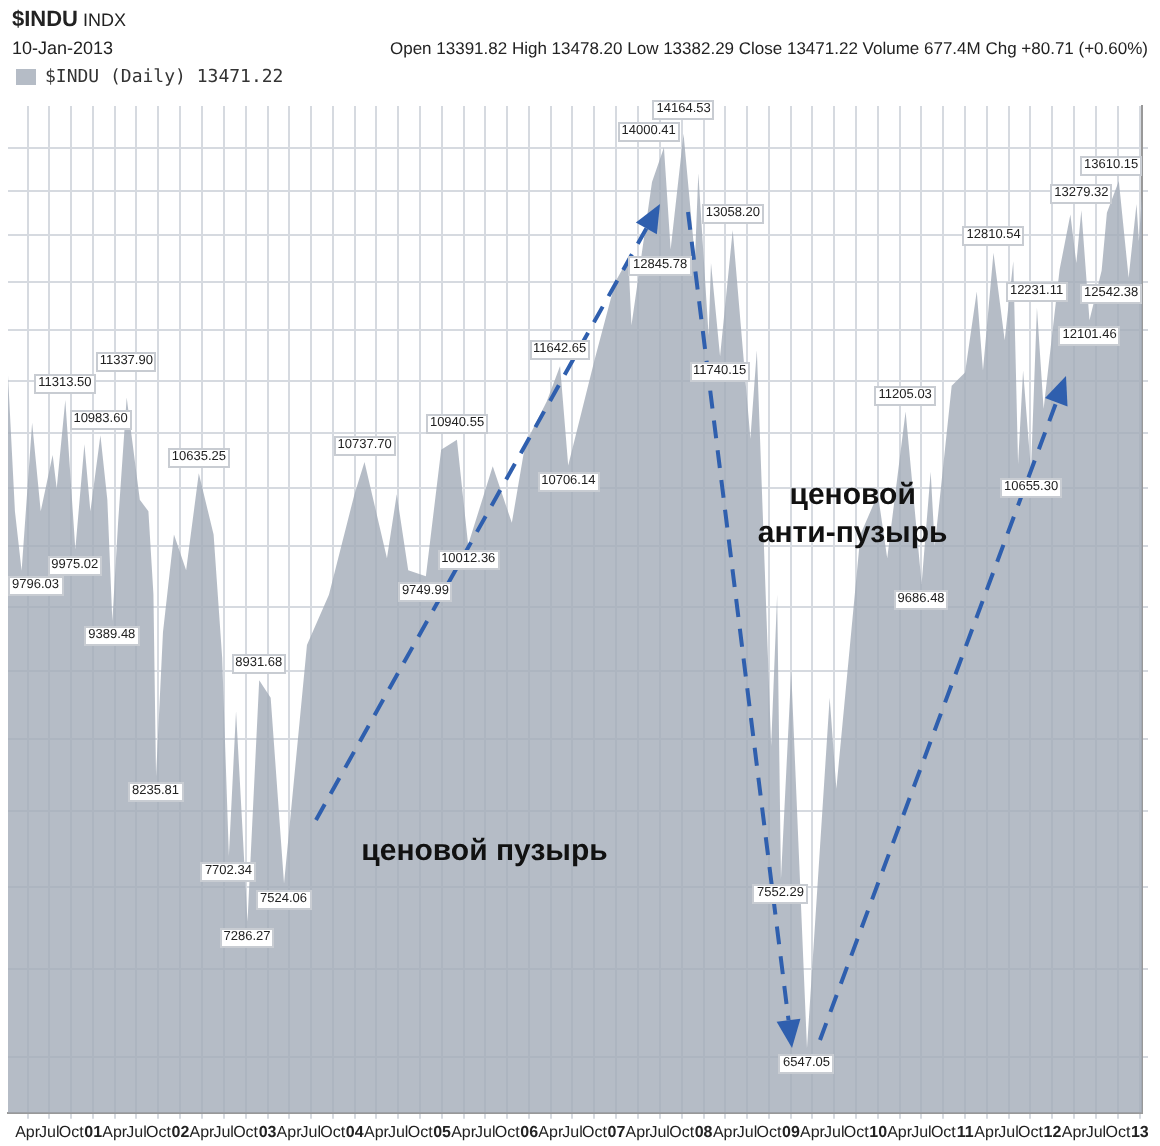 The height and width of the screenshot is (1146, 1160). What do you see at coordinates (105, 20) in the screenshot?
I see `text: INDX` at bounding box center [105, 20].